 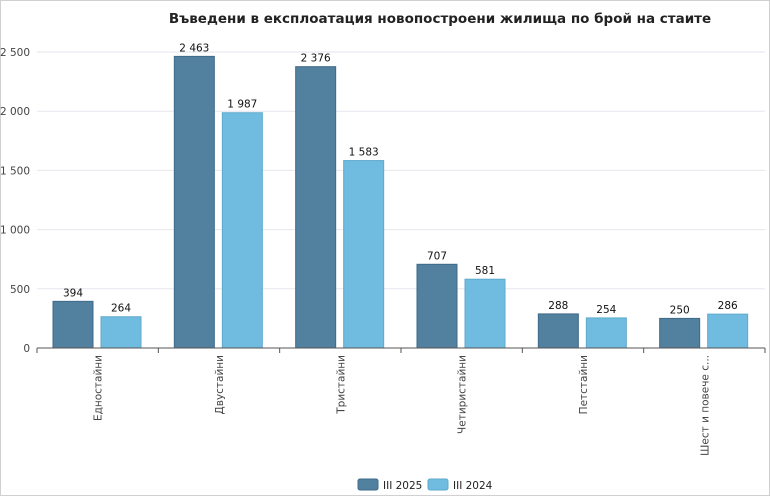 What do you see at coordinates (220, 384) in the screenshot?
I see `x-tick-label: Двустайни` at bounding box center [220, 384].